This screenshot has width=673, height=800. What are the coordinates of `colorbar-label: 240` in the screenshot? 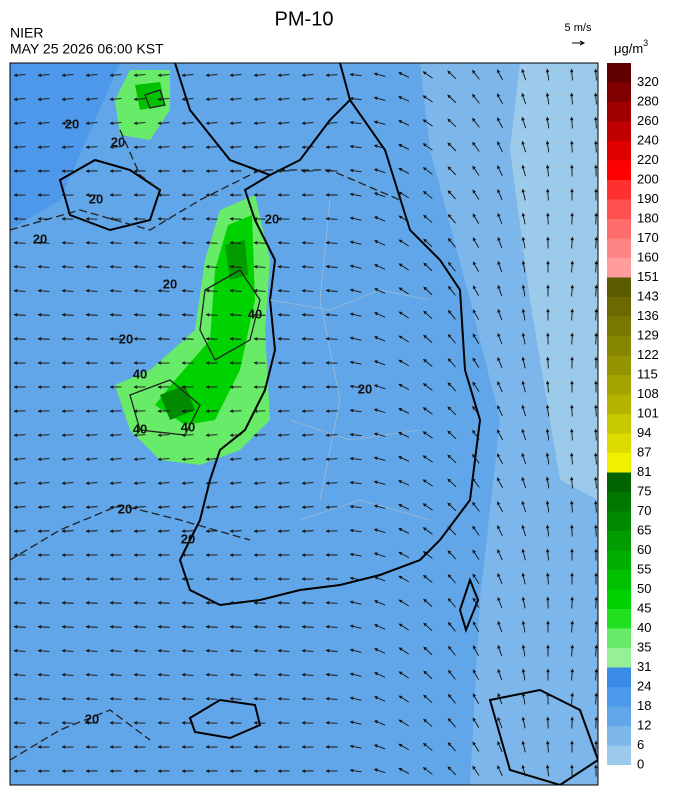 It's located at (648, 139).